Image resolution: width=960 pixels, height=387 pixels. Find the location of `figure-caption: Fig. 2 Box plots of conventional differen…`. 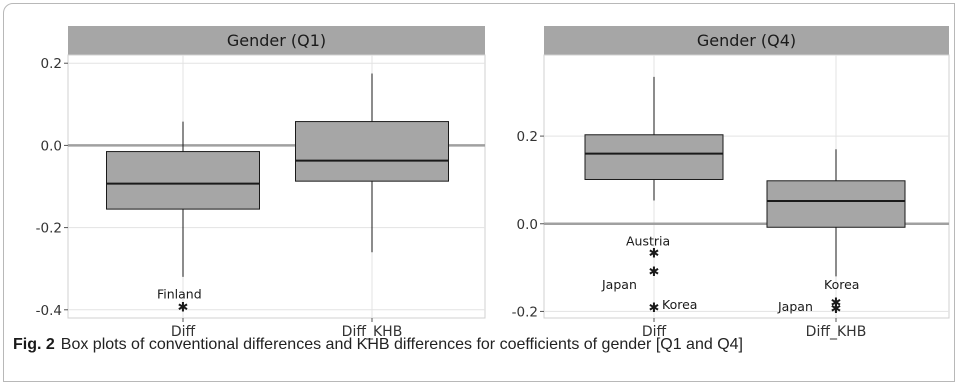

figure-caption: Fig. 2 Box plots of conventional differen… is located at coordinates (478, 345).